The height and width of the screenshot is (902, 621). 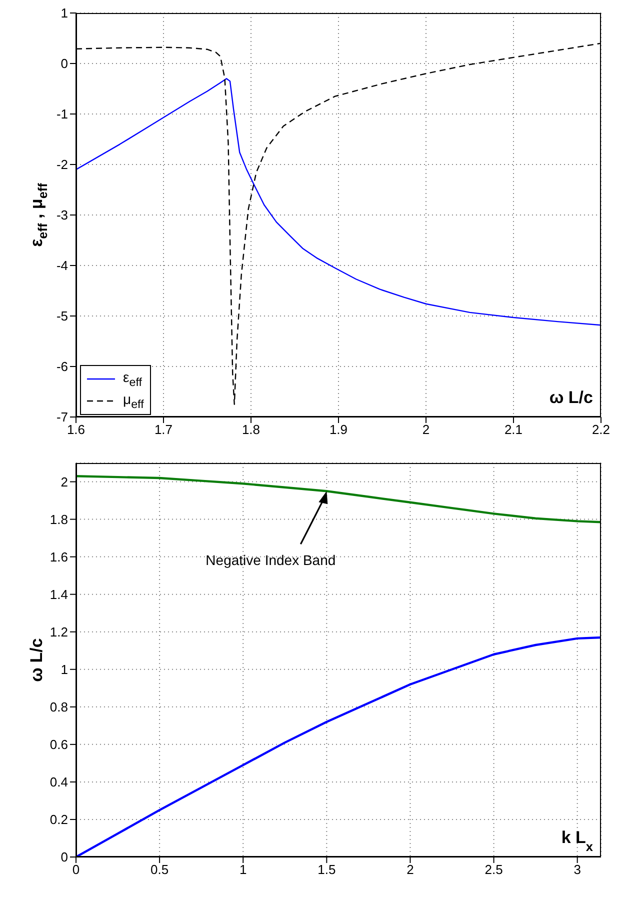 What do you see at coordinates (577, 870) in the screenshot?
I see `x-tick-label: 3` at bounding box center [577, 870].